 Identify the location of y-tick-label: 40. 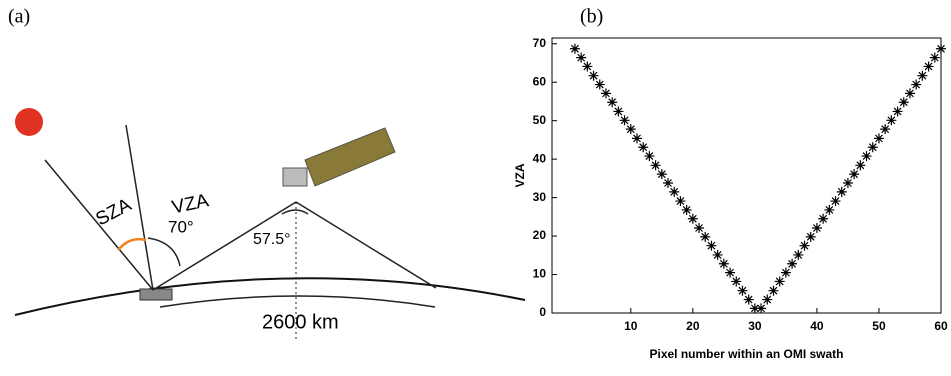
(540, 158).